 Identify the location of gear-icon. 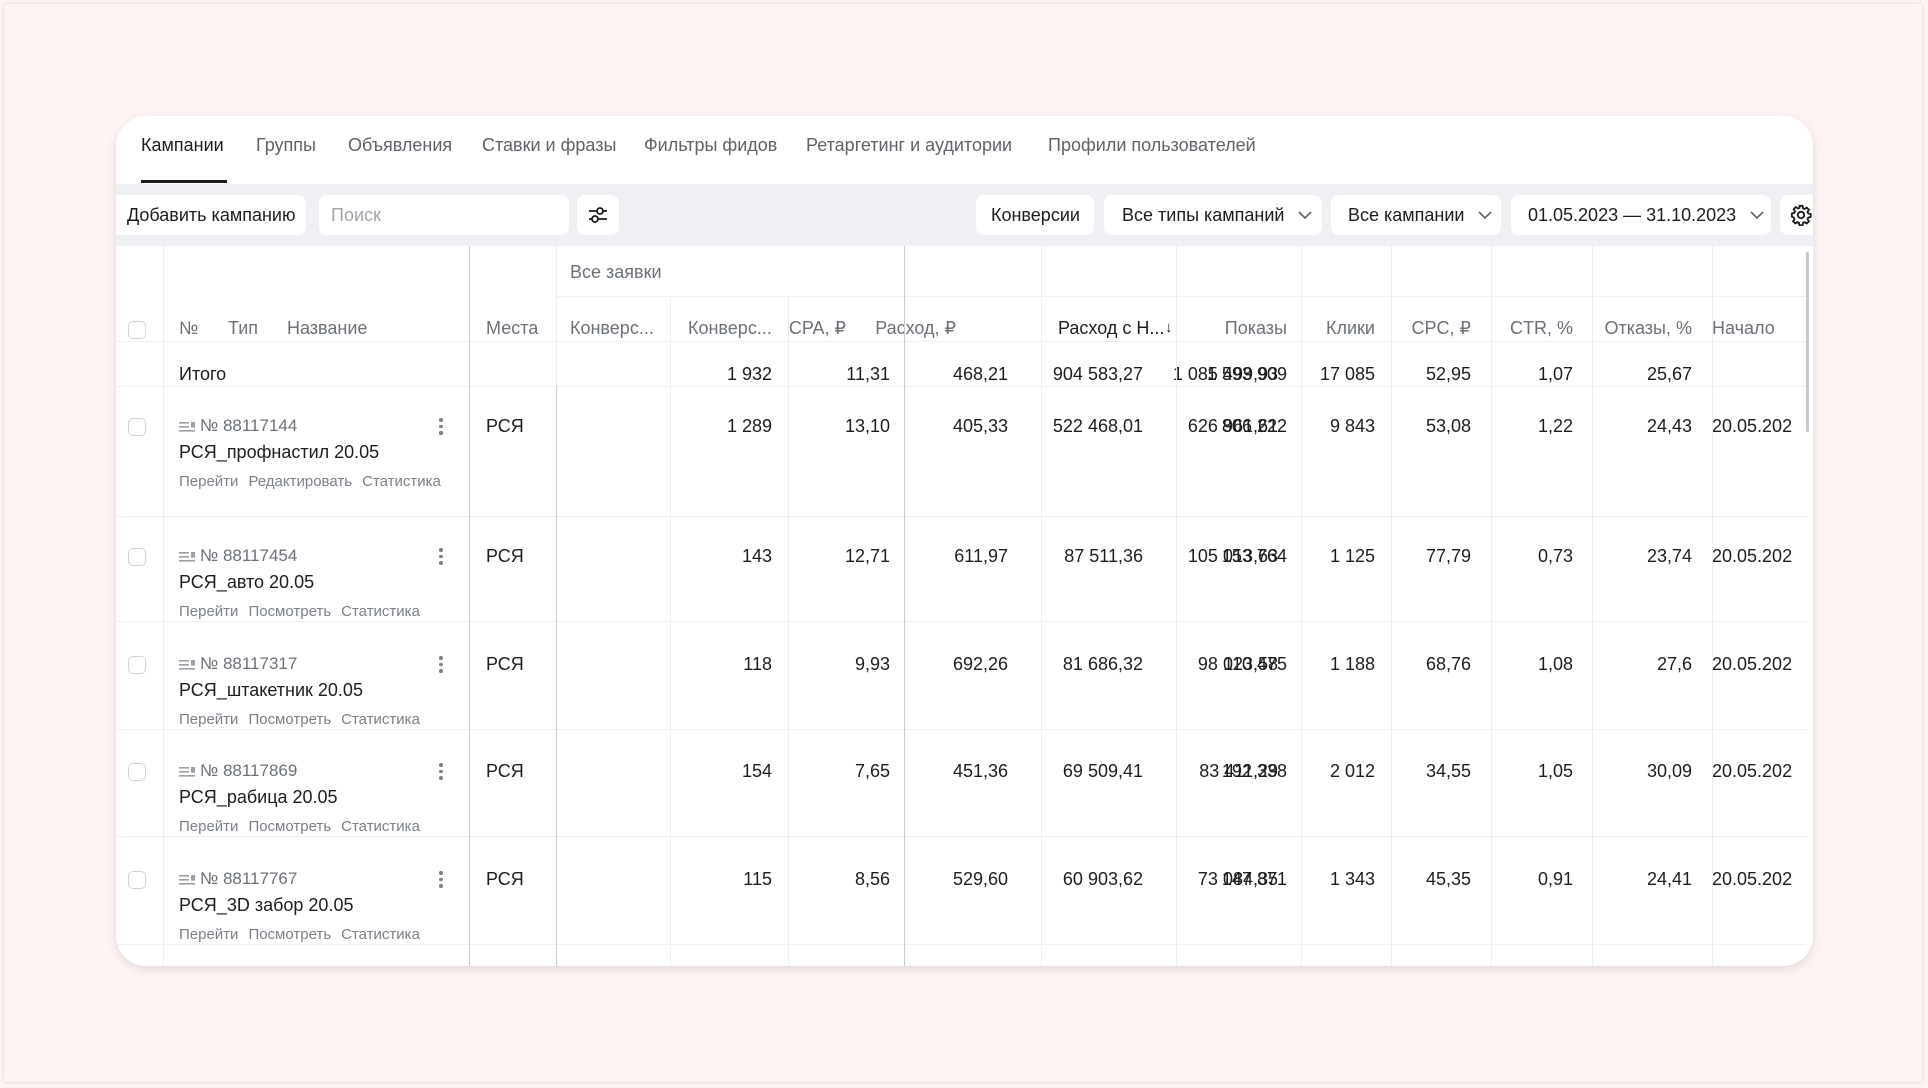
(1801, 215).